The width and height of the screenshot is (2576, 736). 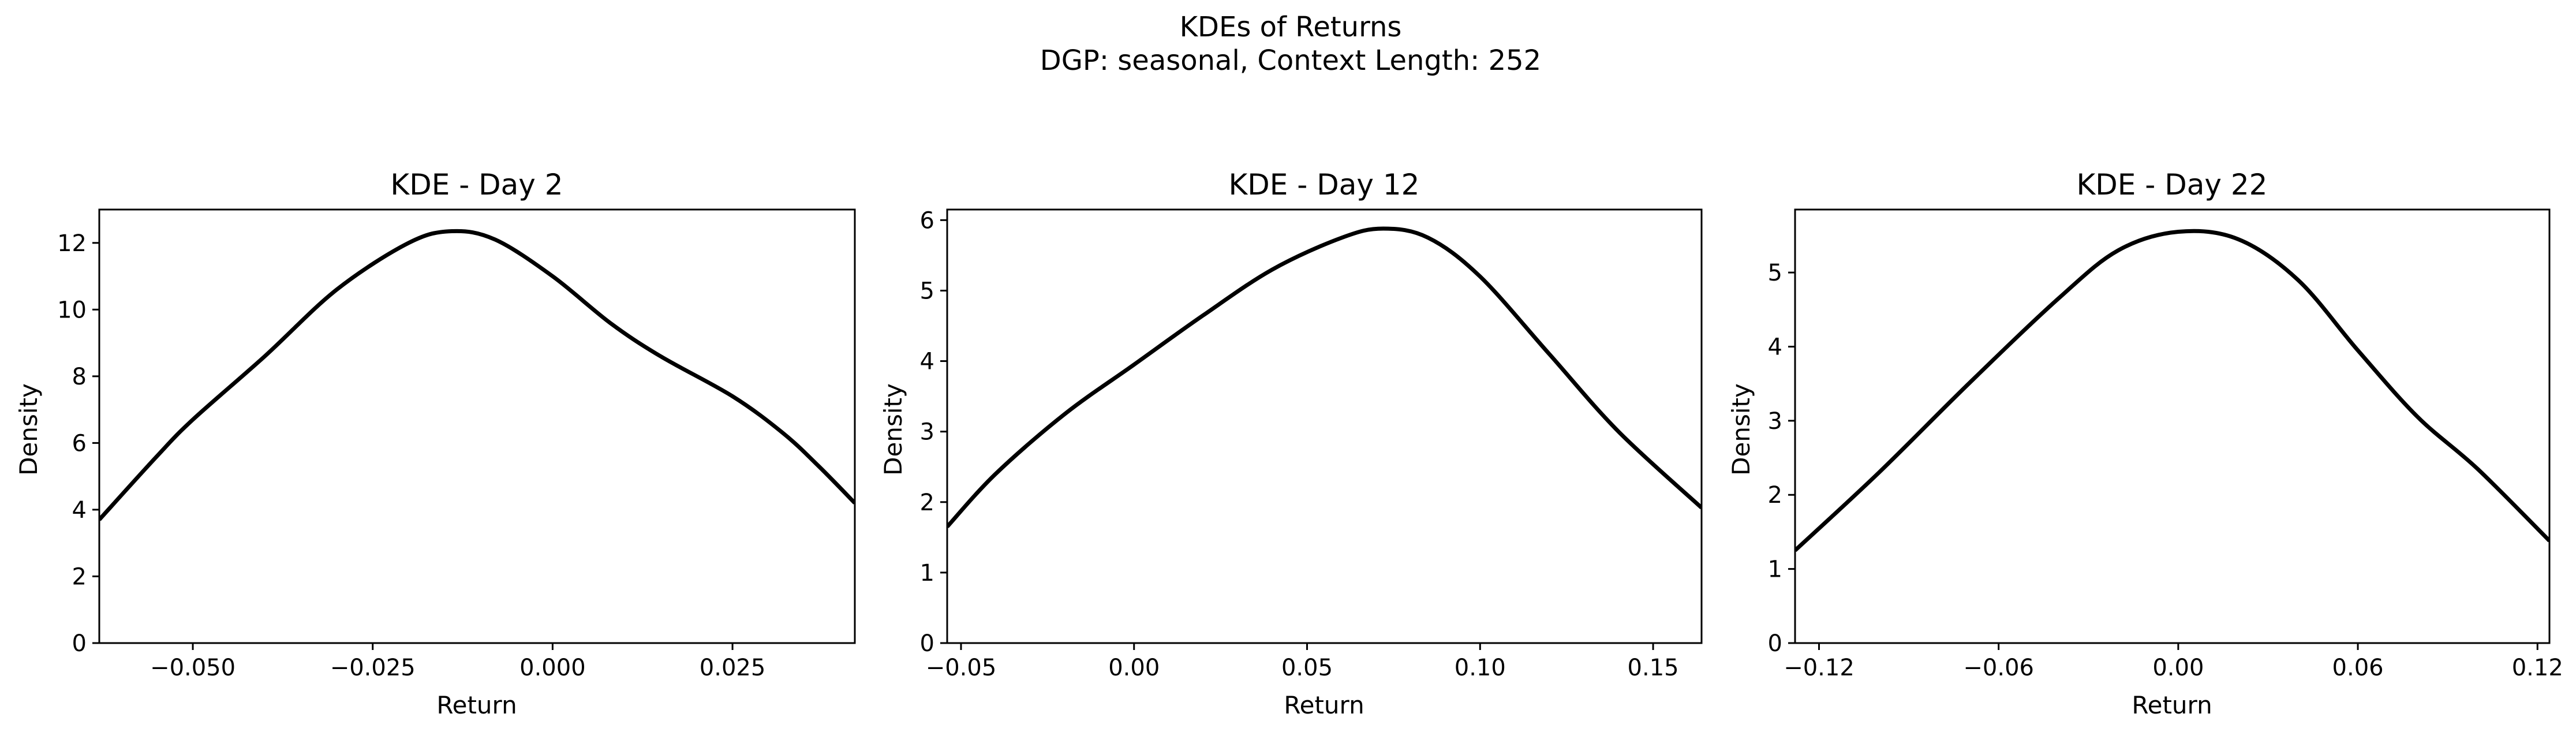 I want to click on x-tick-label: −0.12, so click(x=1819, y=668).